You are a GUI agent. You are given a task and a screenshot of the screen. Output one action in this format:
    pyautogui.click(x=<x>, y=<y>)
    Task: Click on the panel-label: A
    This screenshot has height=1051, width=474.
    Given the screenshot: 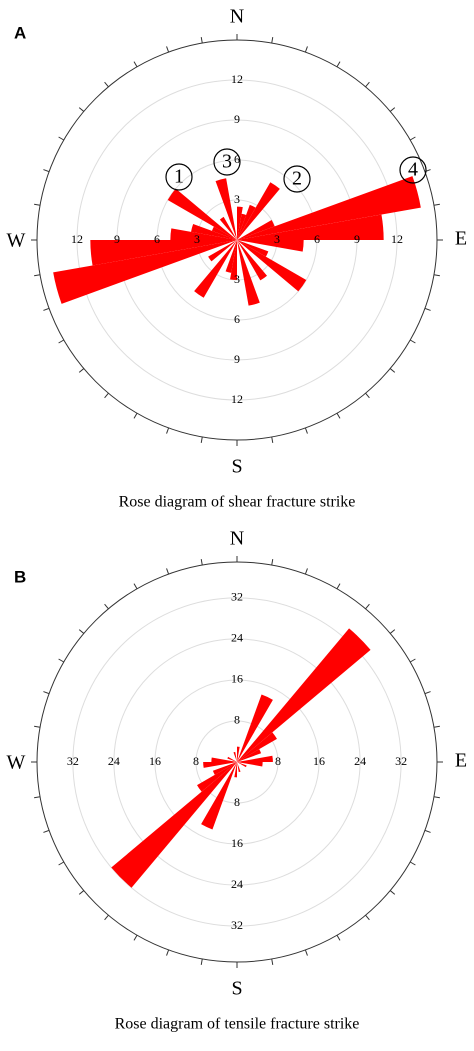 What is the action you would take?
    pyautogui.click(x=20, y=32)
    